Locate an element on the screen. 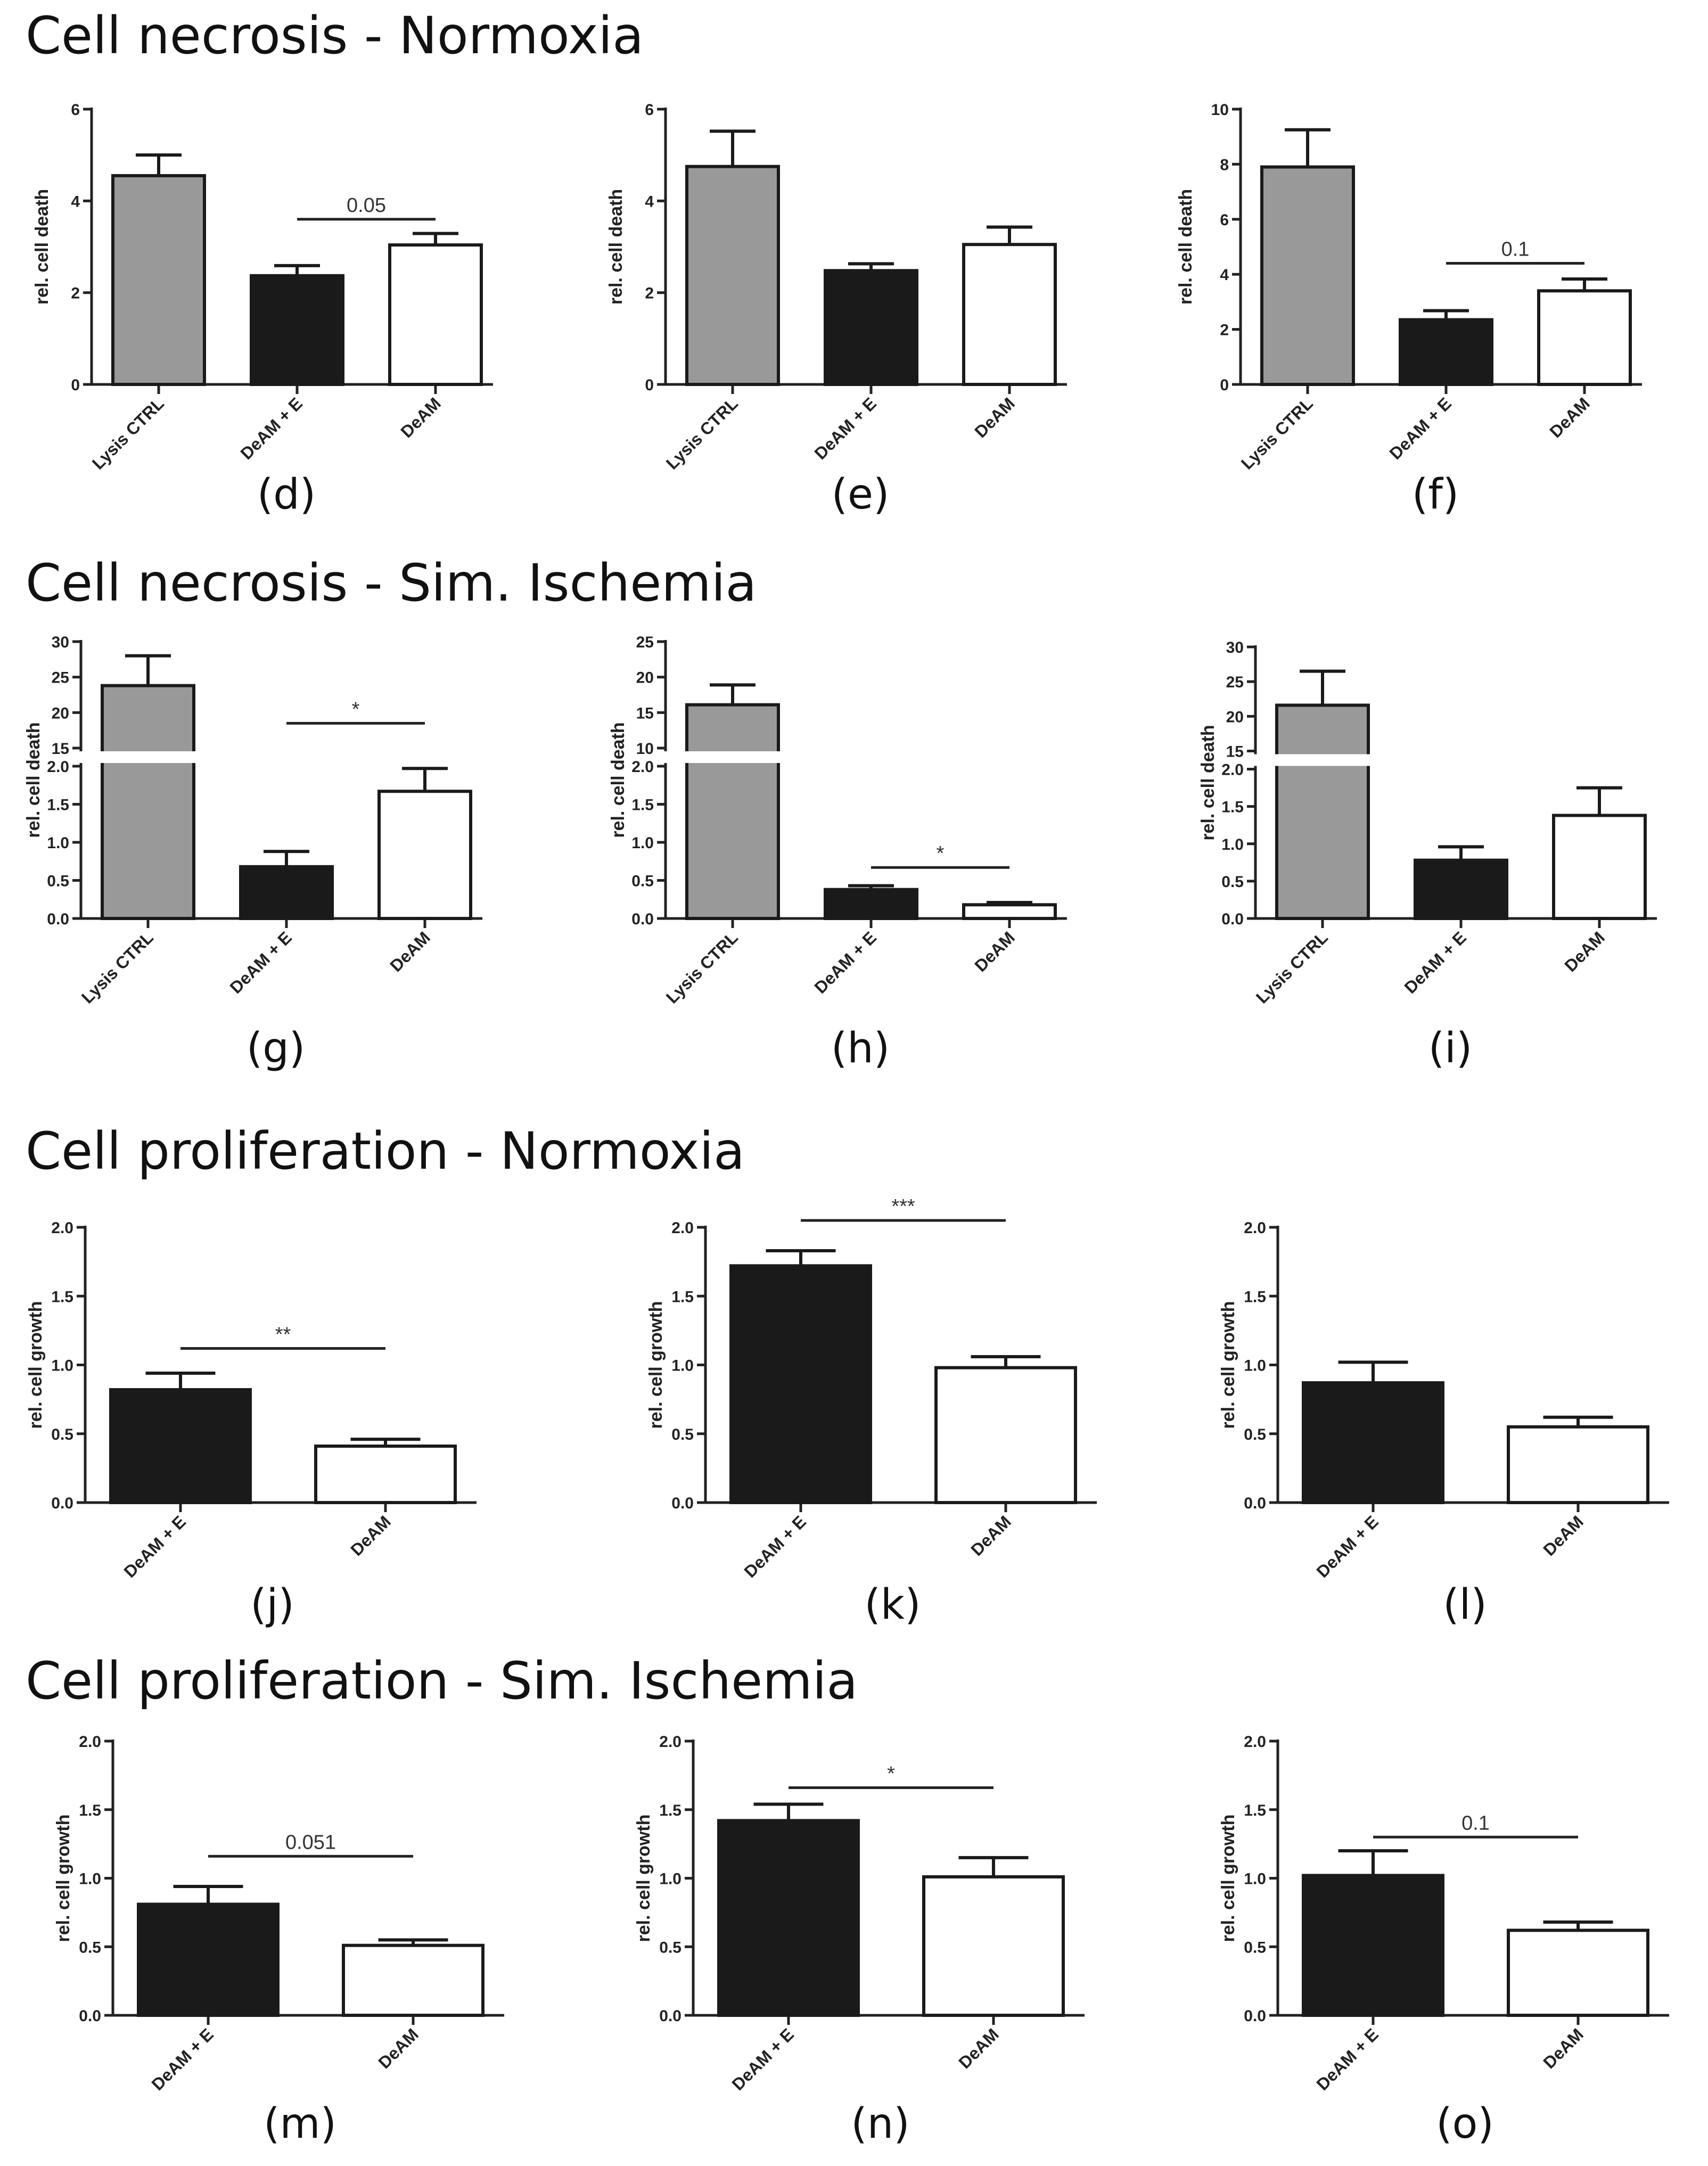 The width and height of the screenshot is (1708, 2166). panel-label: (m) is located at coordinates (300, 2124).